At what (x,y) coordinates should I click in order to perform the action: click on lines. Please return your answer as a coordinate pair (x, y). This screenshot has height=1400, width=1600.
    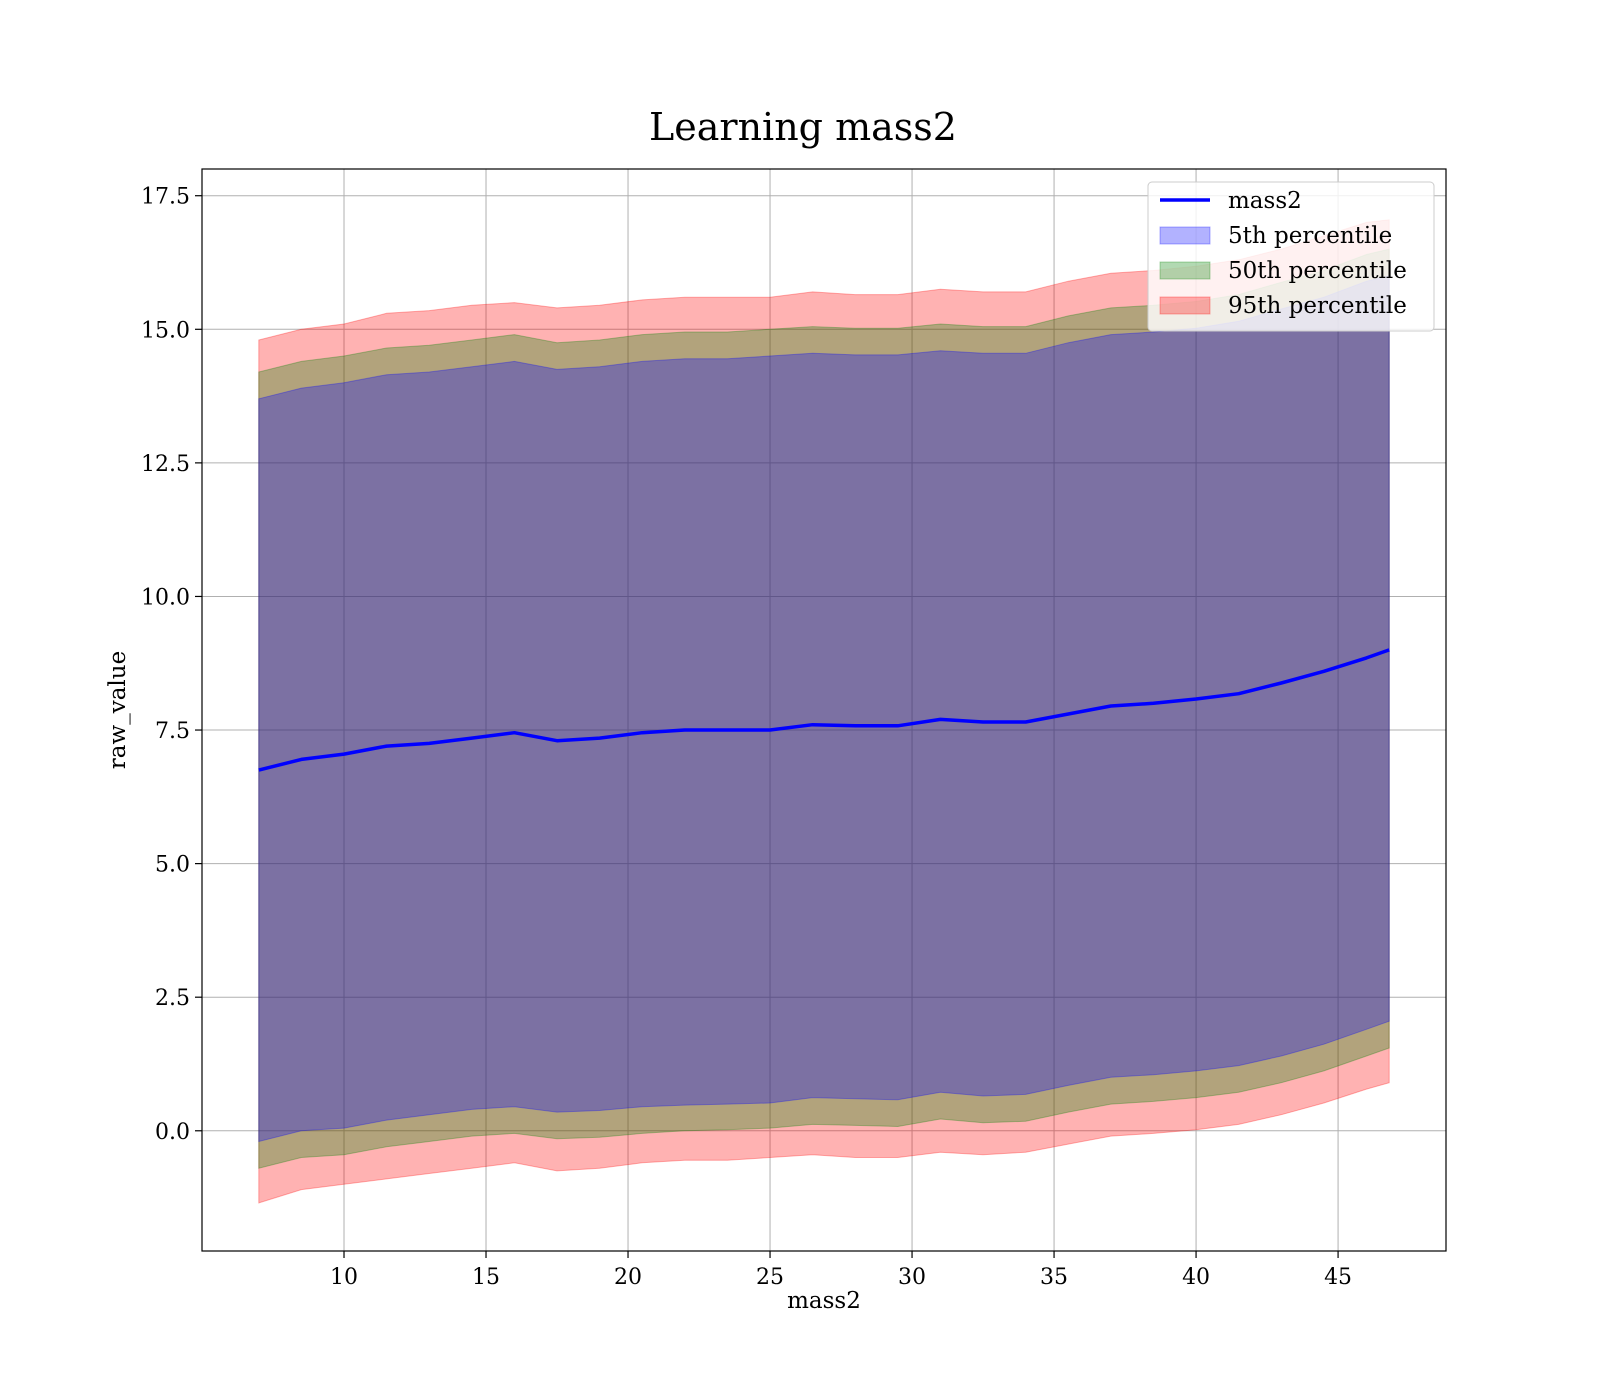
    Looking at the image, I should click on (824, 710).